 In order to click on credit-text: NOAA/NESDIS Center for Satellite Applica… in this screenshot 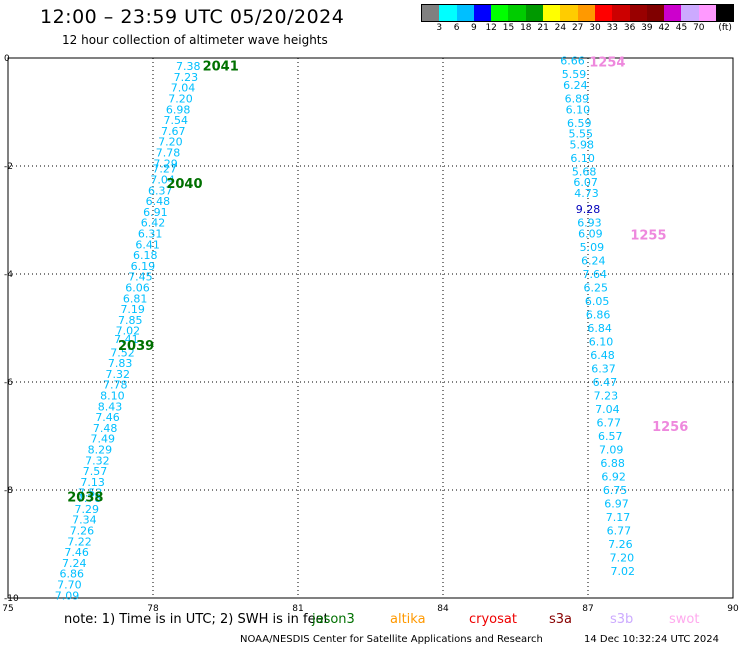, I will do `click(391, 639)`.